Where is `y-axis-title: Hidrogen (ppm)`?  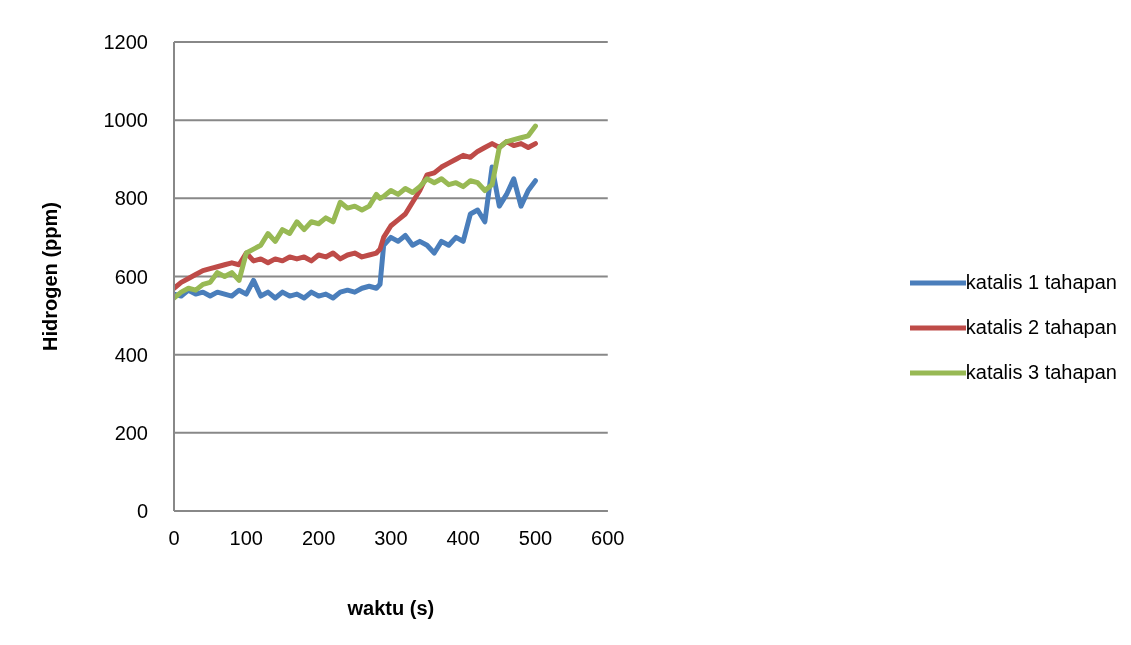 y-axis-title: Hidrogen (ppm) is located at coordinates (50, 276).